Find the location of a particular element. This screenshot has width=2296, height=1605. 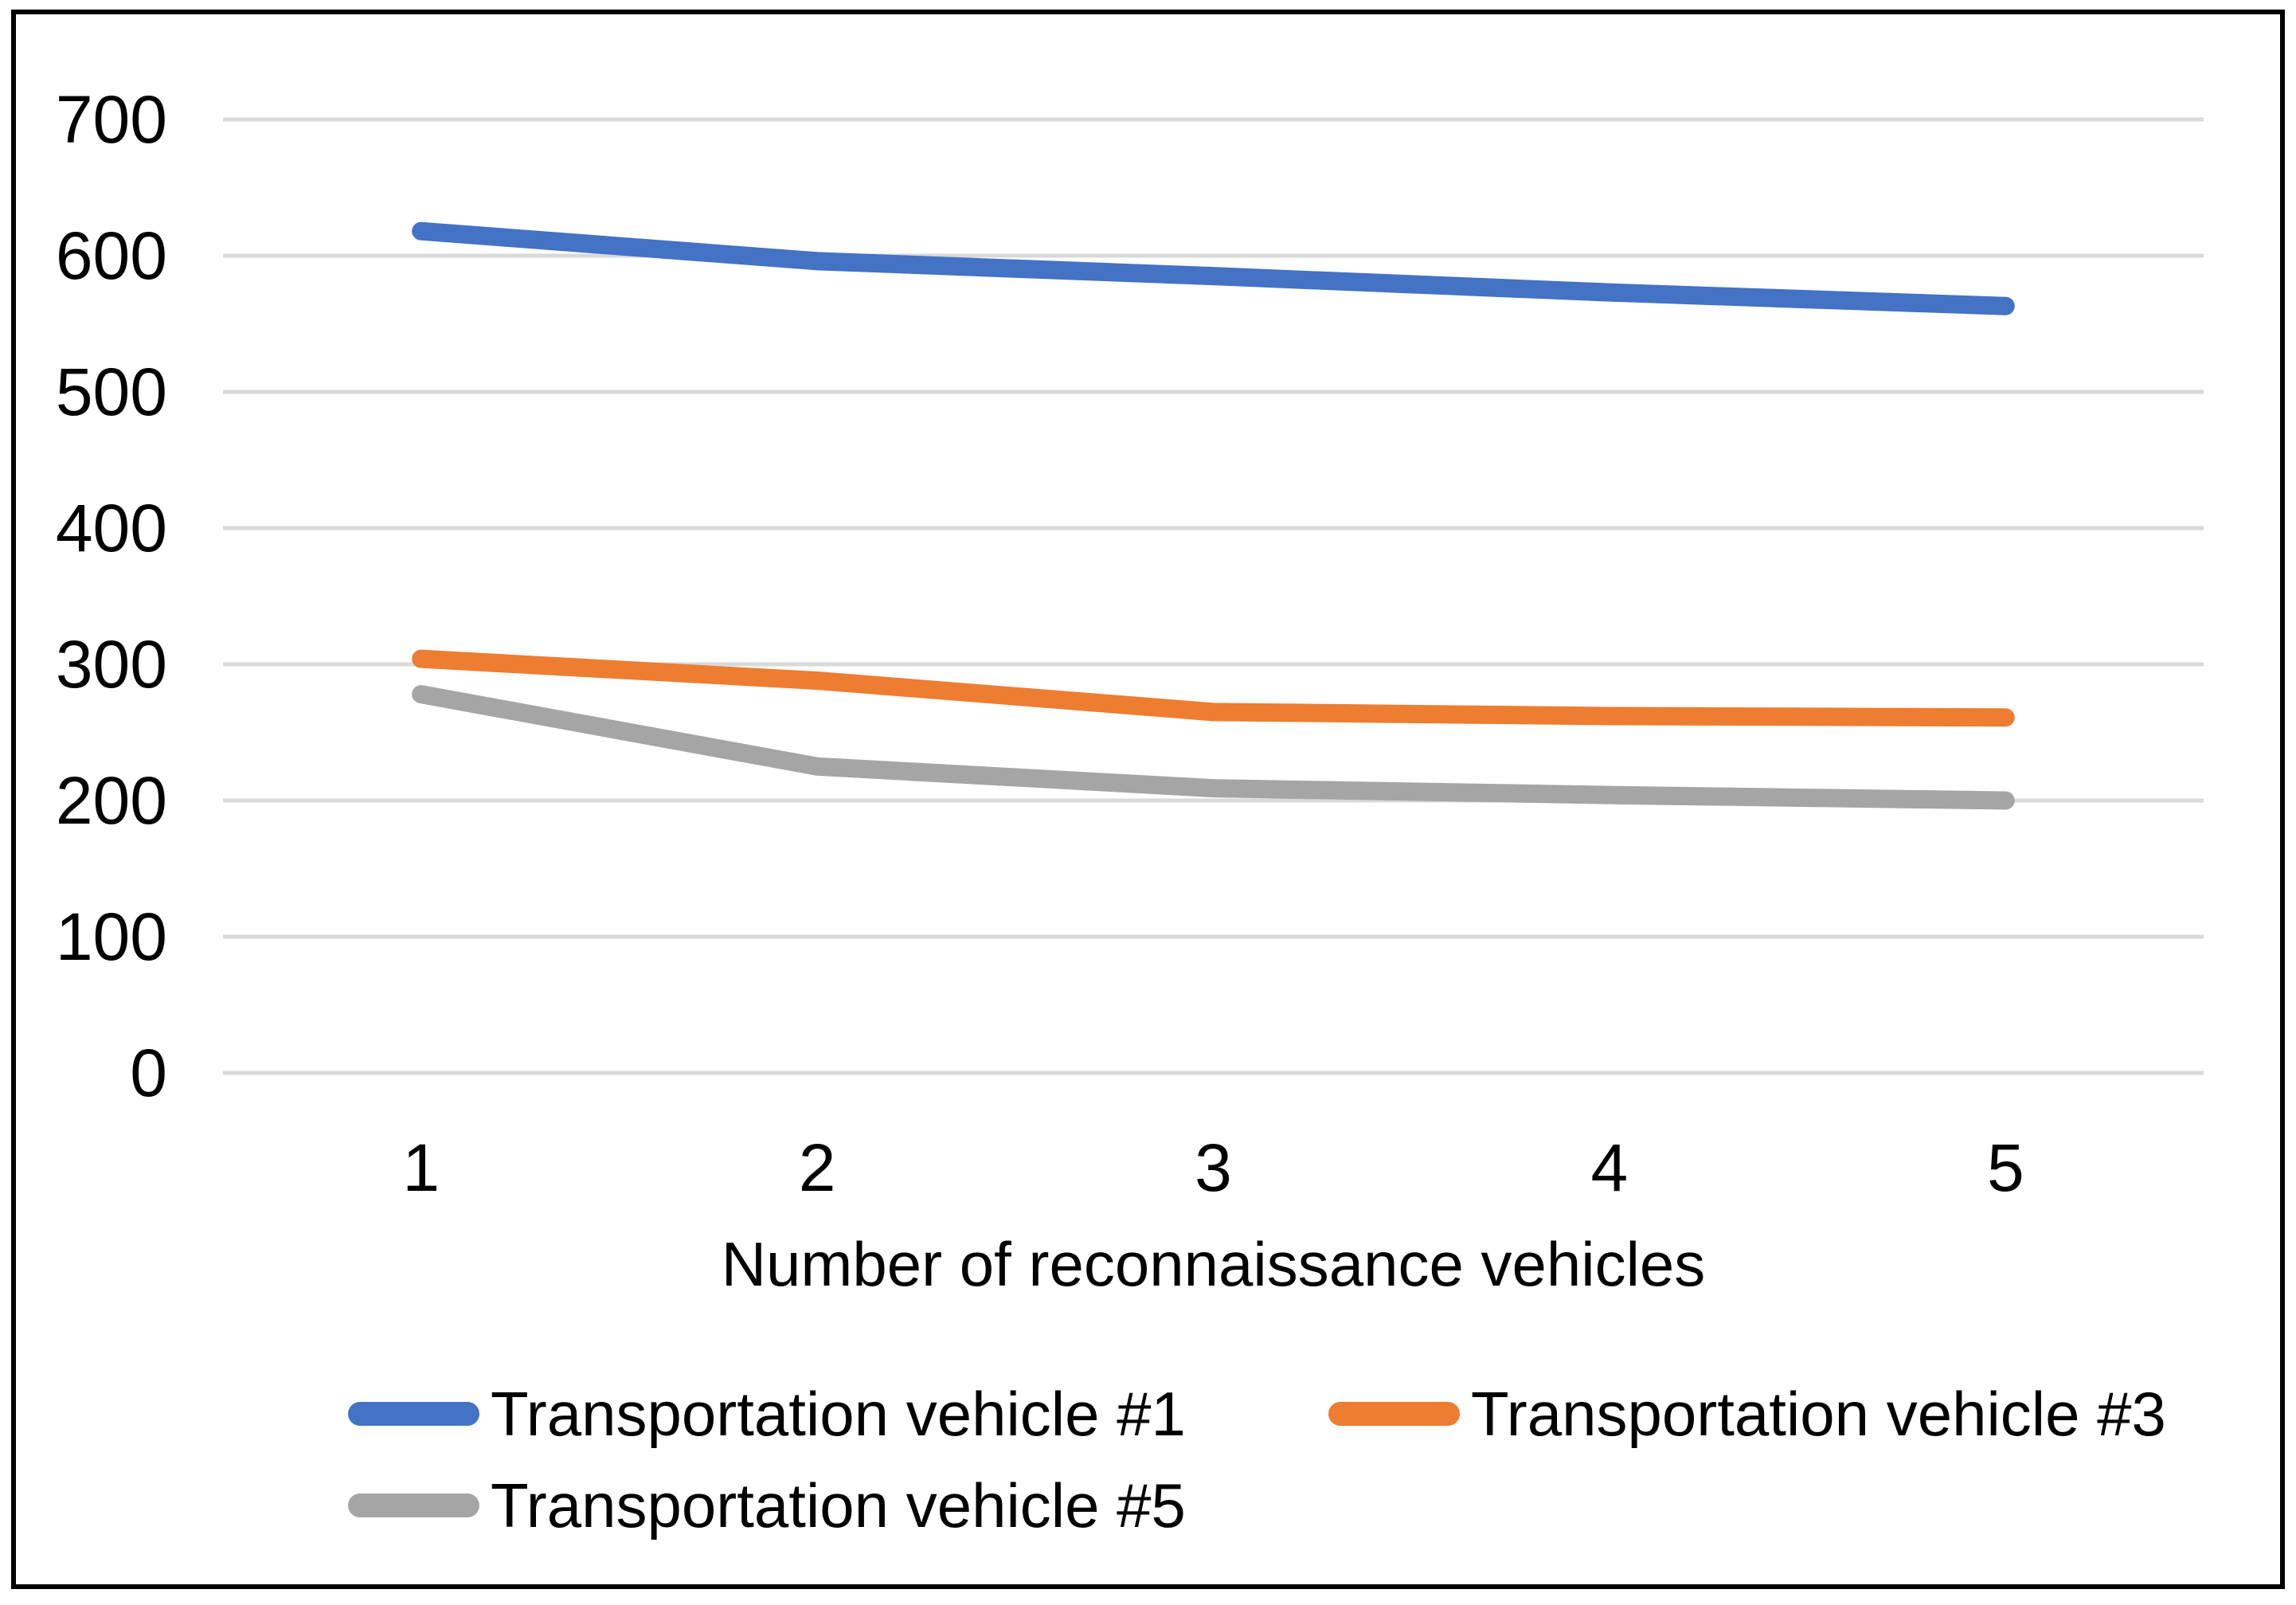

legend-item-2: Transportation vehicle #3 is located at coordinates (1747, 1414).